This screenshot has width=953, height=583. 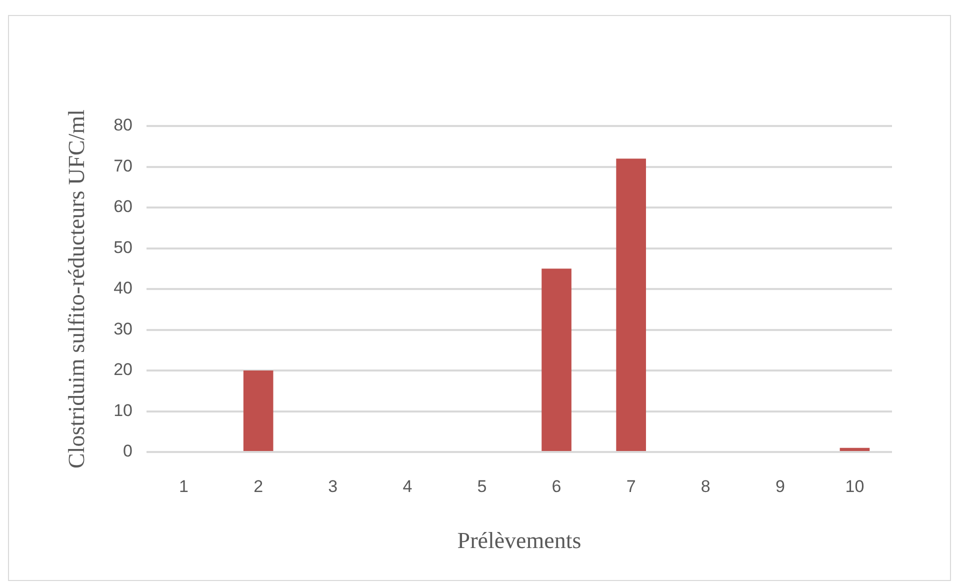 I want to click on y-tick-label: 80, so click(x=123, y=125).